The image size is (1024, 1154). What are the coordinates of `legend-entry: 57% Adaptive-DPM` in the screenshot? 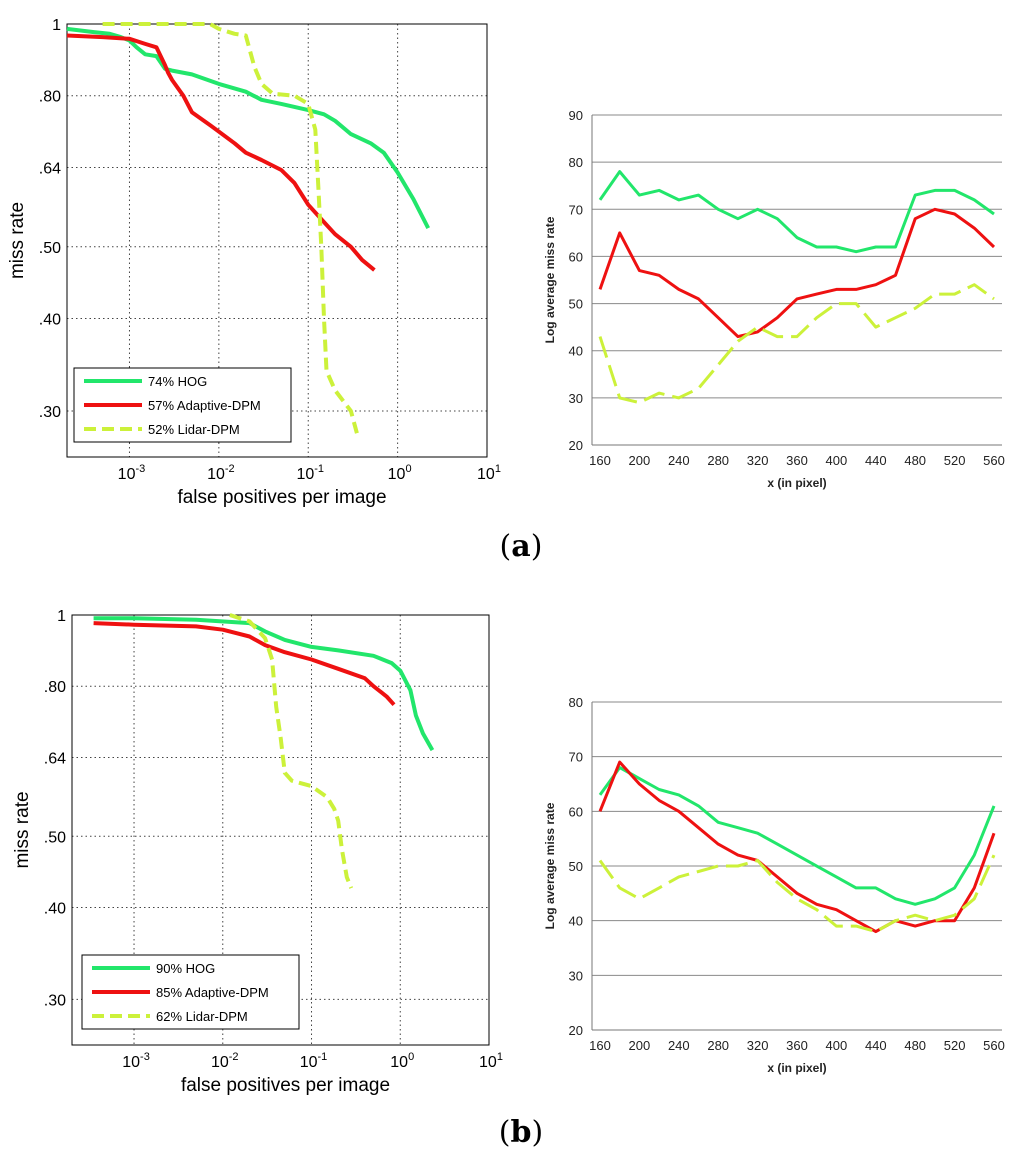 It's located at (204, 405).